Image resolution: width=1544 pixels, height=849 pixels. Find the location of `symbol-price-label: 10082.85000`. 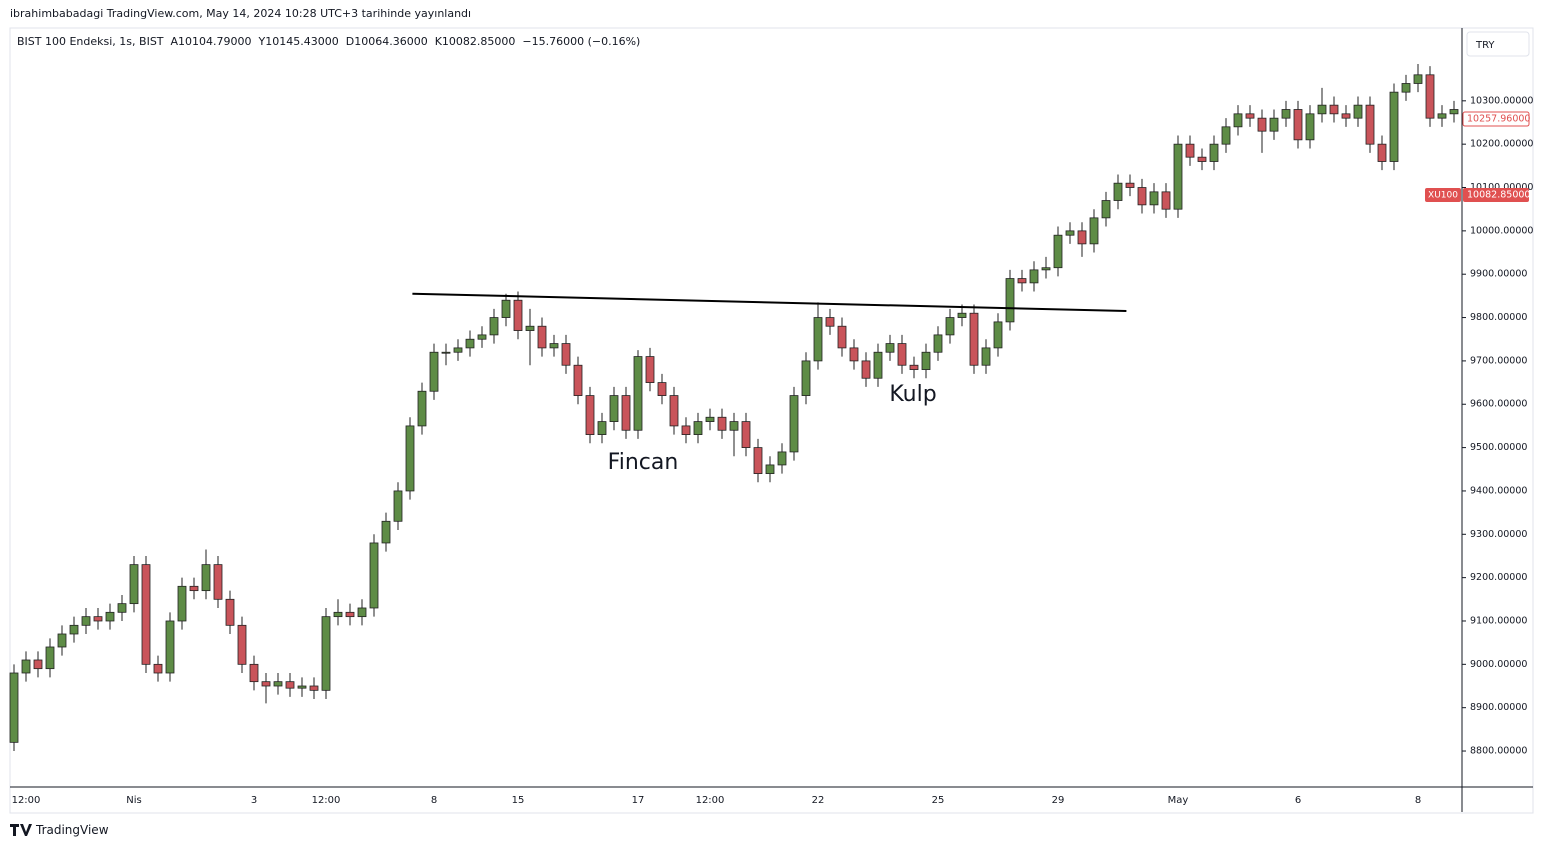

symbol-price-label: 10082.85000 is located at coordinates (1498, 194).